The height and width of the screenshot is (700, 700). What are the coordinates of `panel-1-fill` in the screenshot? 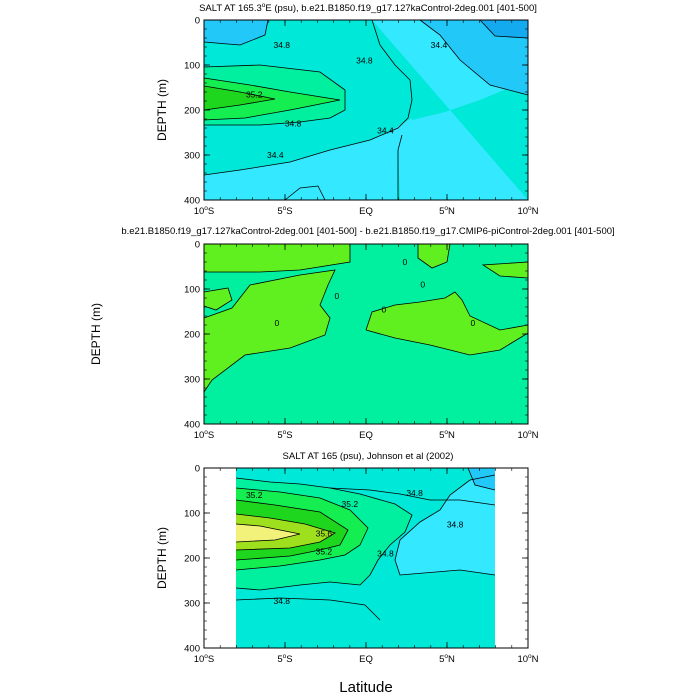 It's located at (366, 110).